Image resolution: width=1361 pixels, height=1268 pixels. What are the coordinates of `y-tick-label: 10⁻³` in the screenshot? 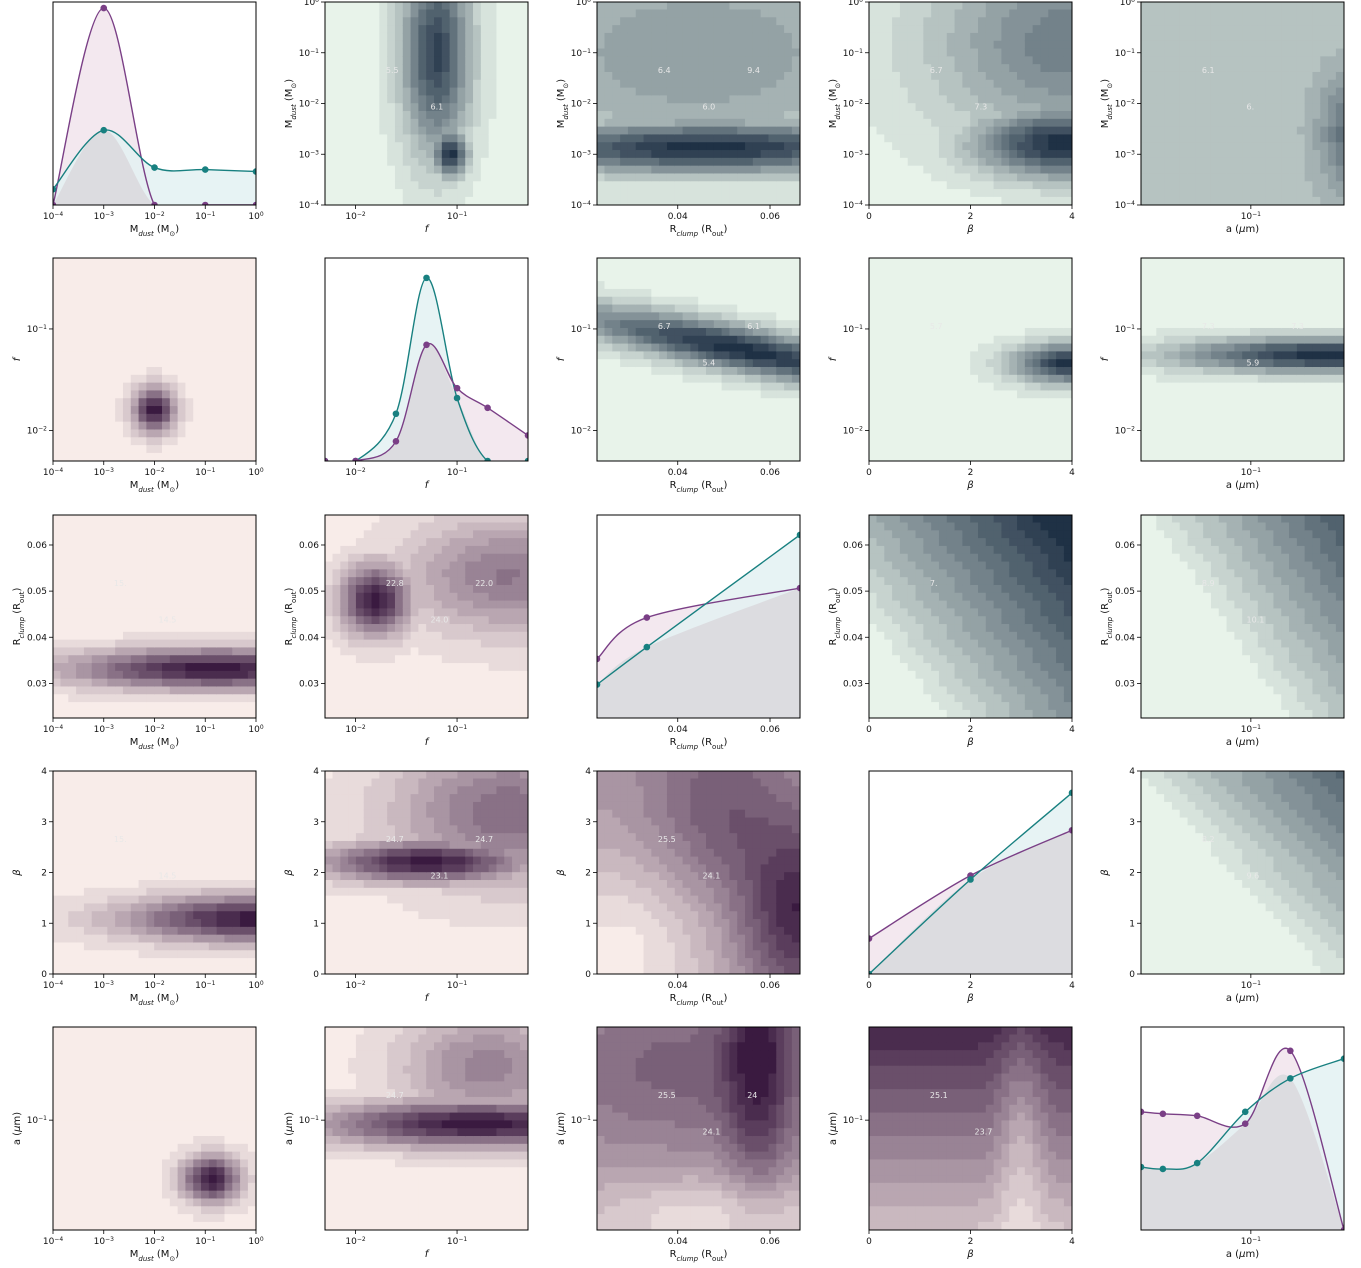 It's located at (581, 155).